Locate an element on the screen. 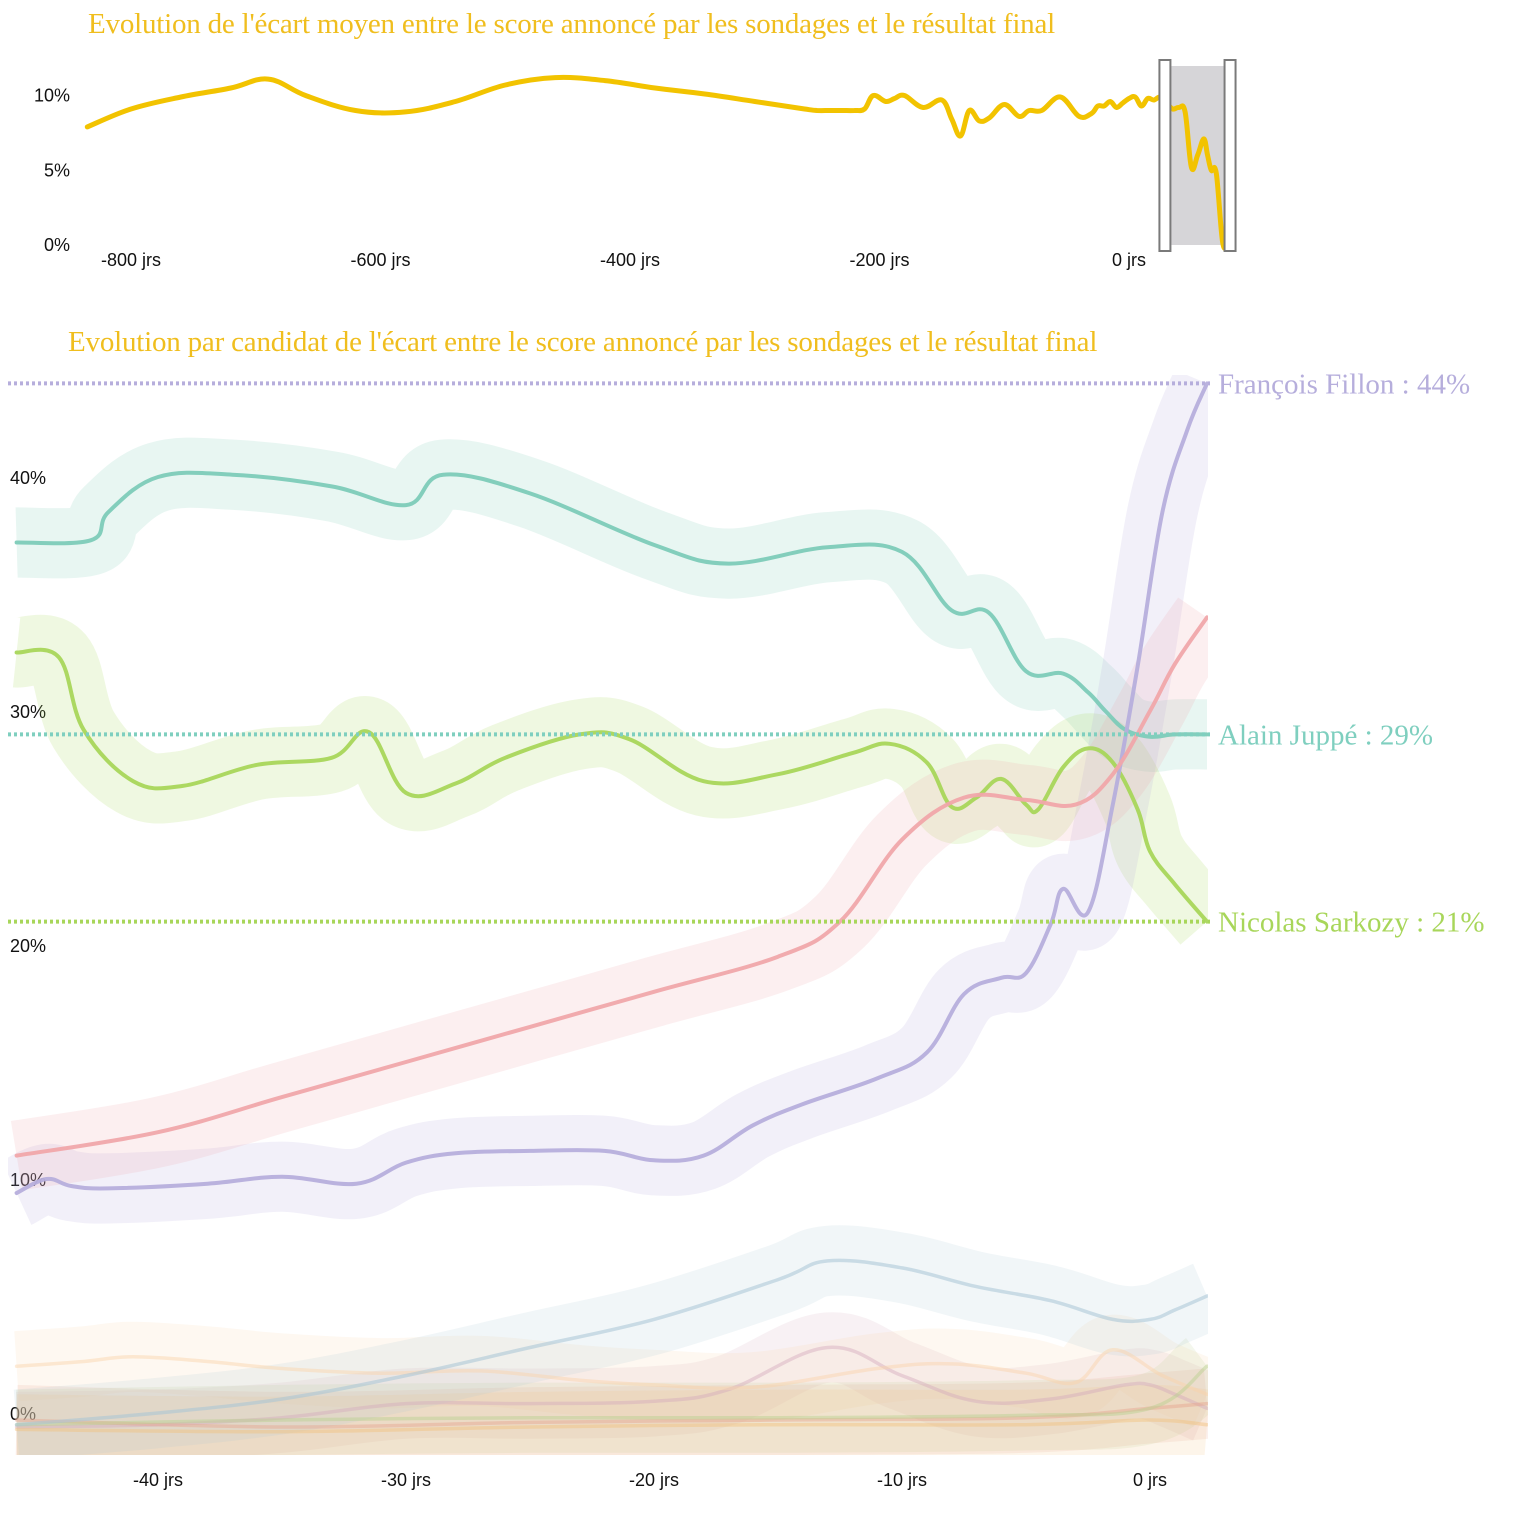 This screenshot has height=1520, width=1528. series-line-alain-juppe is located at coordinates (611, 604).